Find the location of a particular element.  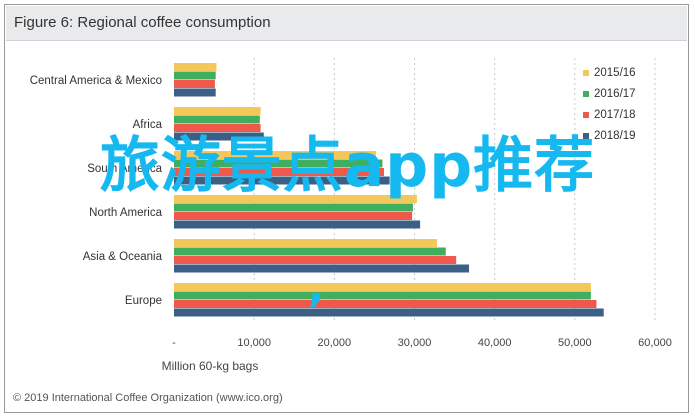

legend: 2015/16 2016/17 2017/18 2018/19 is located at coordinates (609, 104).